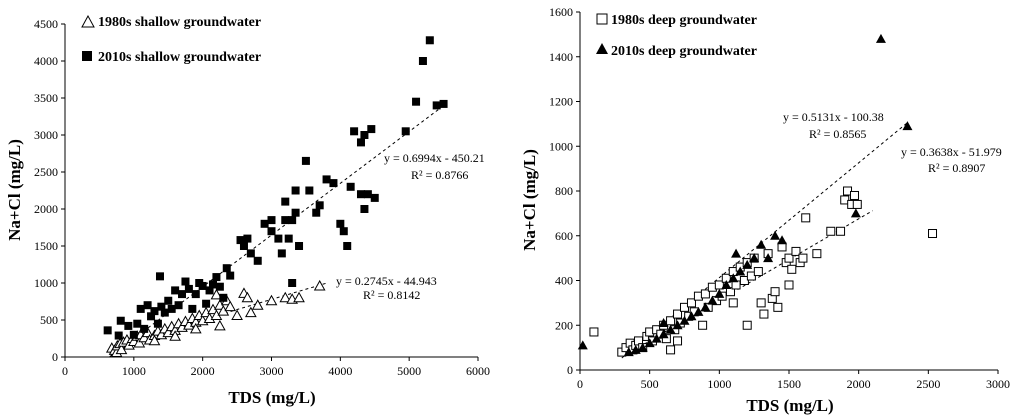 This screenshot has height=418, width=1024. Describe the element at coordinates (14, 190) in the screenshot. I see `left-y-axis-label: Na+Cl (mg/L)` at that location.